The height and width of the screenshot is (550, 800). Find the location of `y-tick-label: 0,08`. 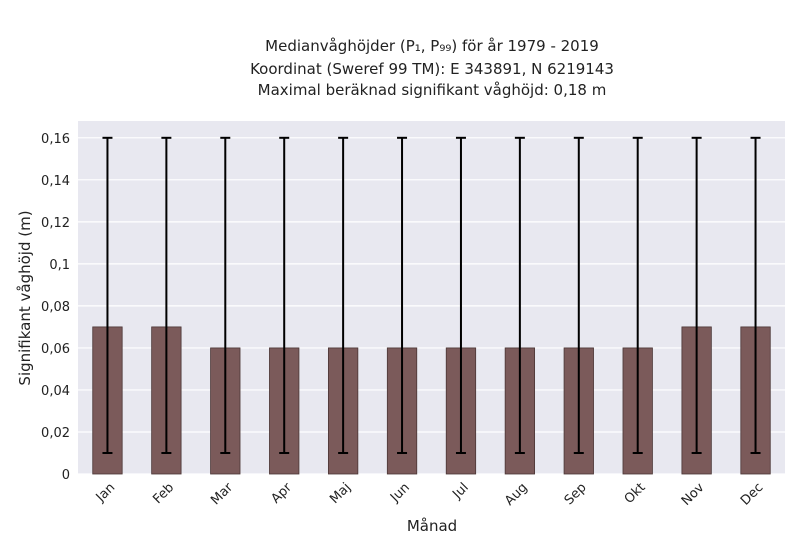

y-tick-label: 0,08 is located at coordinates (55, 307).